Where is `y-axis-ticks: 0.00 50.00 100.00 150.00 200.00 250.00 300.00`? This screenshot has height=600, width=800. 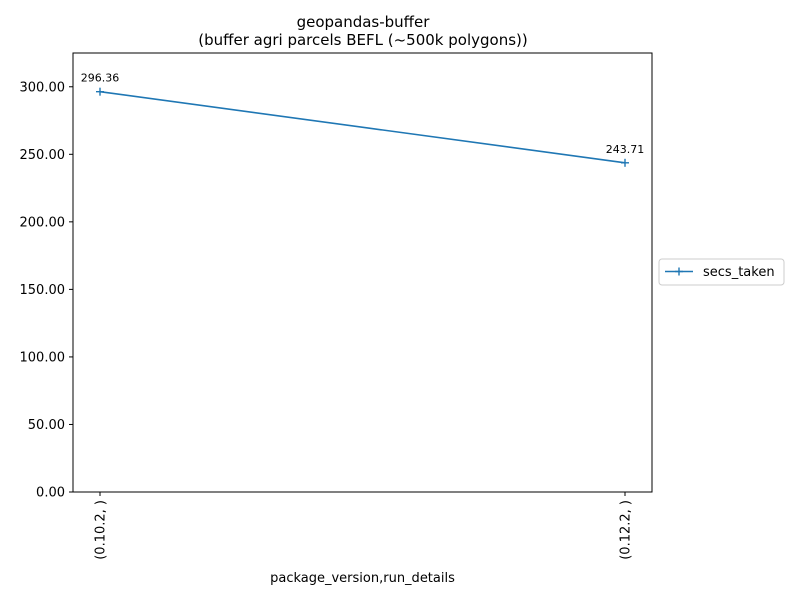 y-axis-ticks: 0.00 50.00 100.00 150.00 200.00 250.00 300.00 is located at coordinates (46, 290).